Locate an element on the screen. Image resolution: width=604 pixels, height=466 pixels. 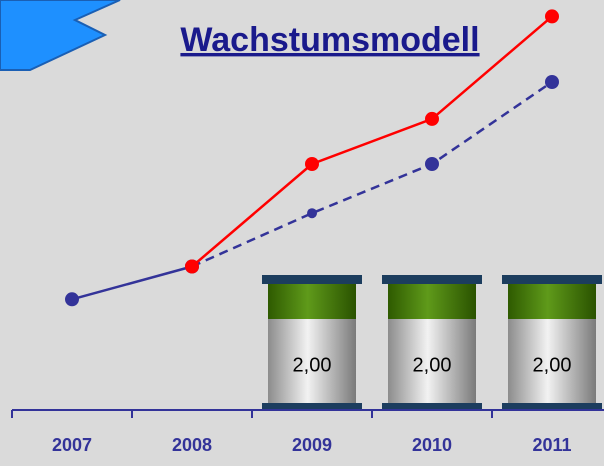
x-tick-label: 2010 is located at coordinates (432, 445).